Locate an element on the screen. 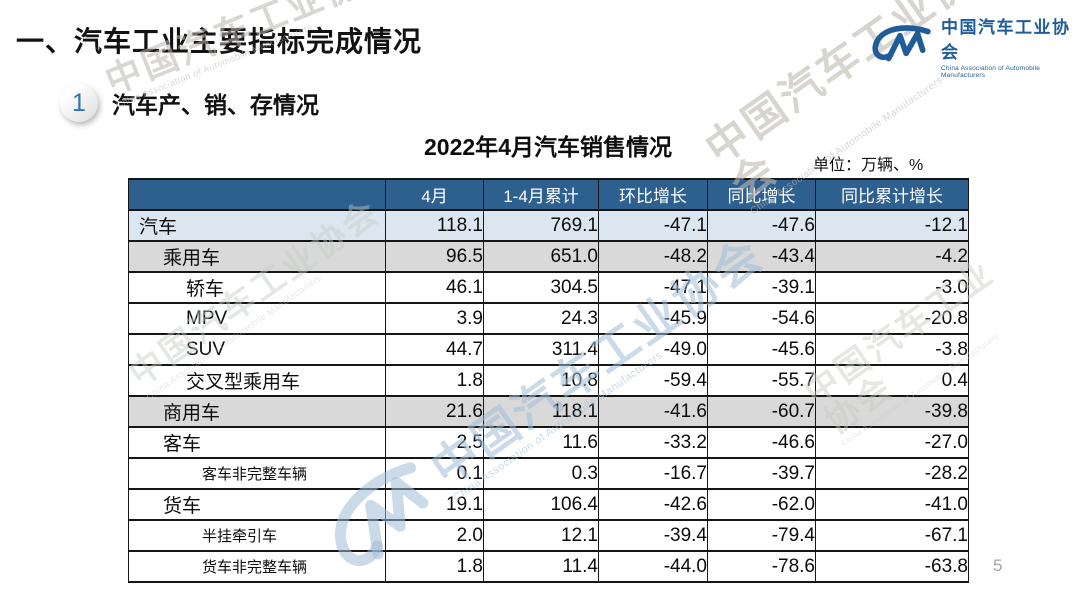 This screenshot has width=1080, height=604. value-cell: -49.0 is located at coordinates (653, 349).